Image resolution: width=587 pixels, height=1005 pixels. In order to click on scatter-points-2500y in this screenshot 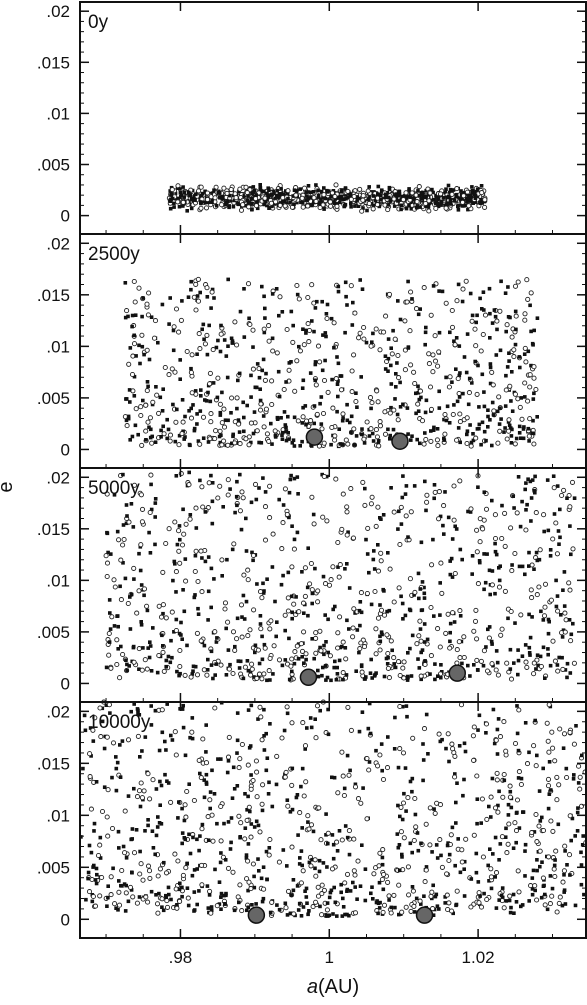, I will do `click(331, 362)`.